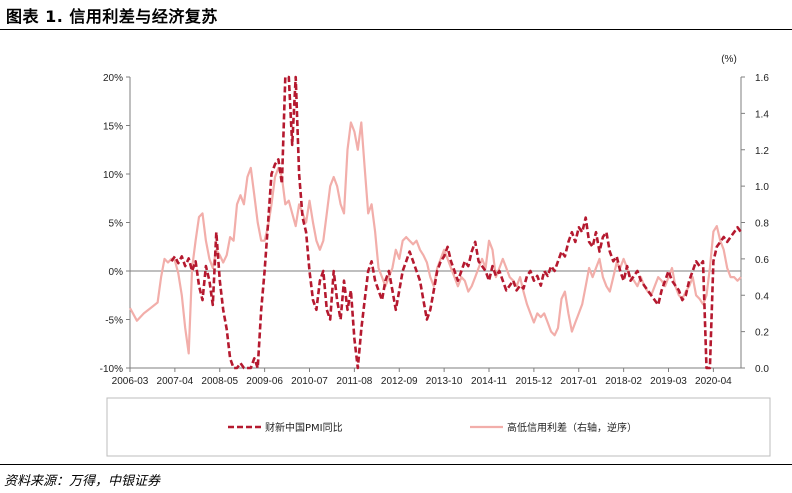 The image size is (792, 493). What do you see at coordinates (354, 381) in the screenshot?
I see `x-tick-label: 2011-08` at bounding box center [354, 381].